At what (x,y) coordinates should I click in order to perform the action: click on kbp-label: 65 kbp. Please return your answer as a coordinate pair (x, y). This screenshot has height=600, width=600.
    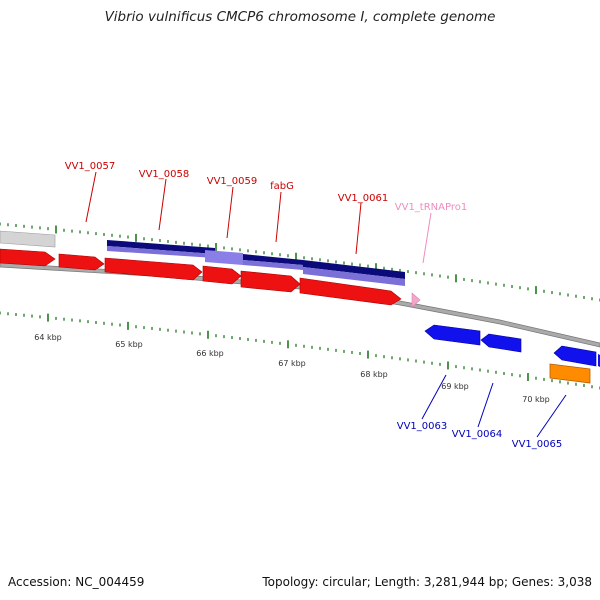
    Looking at the image, I should click on (129, 344).